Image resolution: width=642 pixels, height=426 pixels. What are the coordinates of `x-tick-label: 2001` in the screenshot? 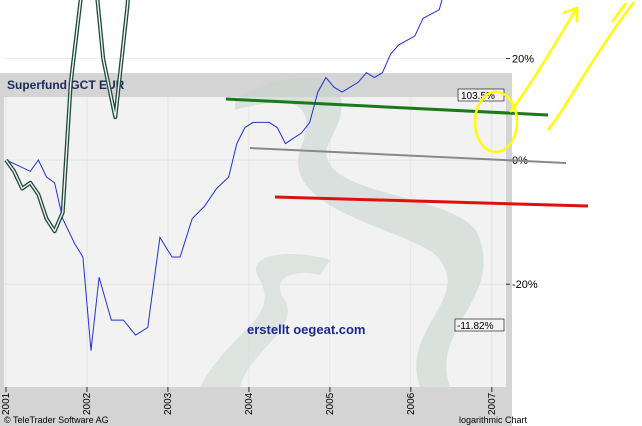 It's located at (6, 403).